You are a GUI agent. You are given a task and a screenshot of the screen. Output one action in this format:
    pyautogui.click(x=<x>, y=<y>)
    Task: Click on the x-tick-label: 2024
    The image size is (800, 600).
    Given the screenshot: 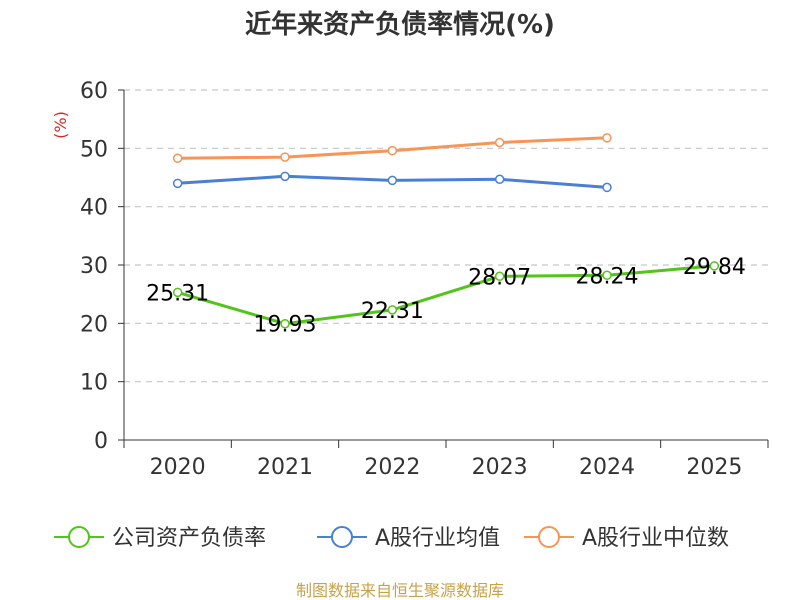 What is the action you would take?
    pyautogui.click(x=607, y=467)
    